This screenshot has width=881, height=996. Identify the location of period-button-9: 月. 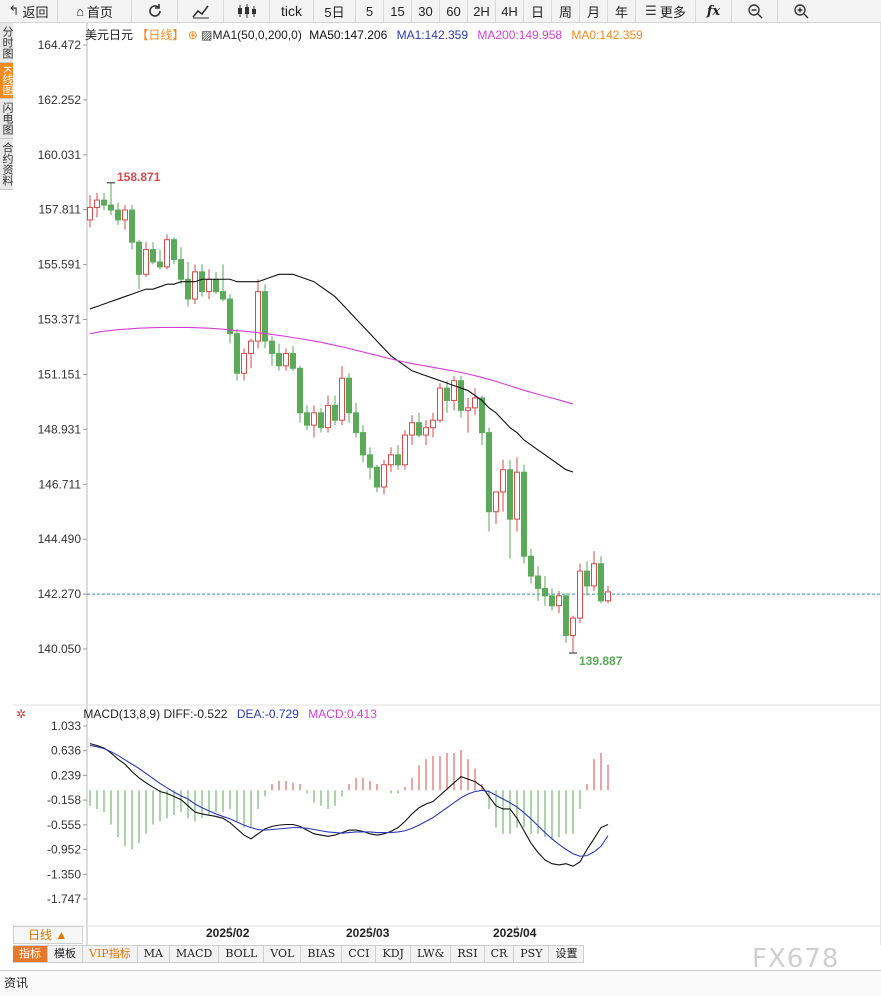
(594, 11).